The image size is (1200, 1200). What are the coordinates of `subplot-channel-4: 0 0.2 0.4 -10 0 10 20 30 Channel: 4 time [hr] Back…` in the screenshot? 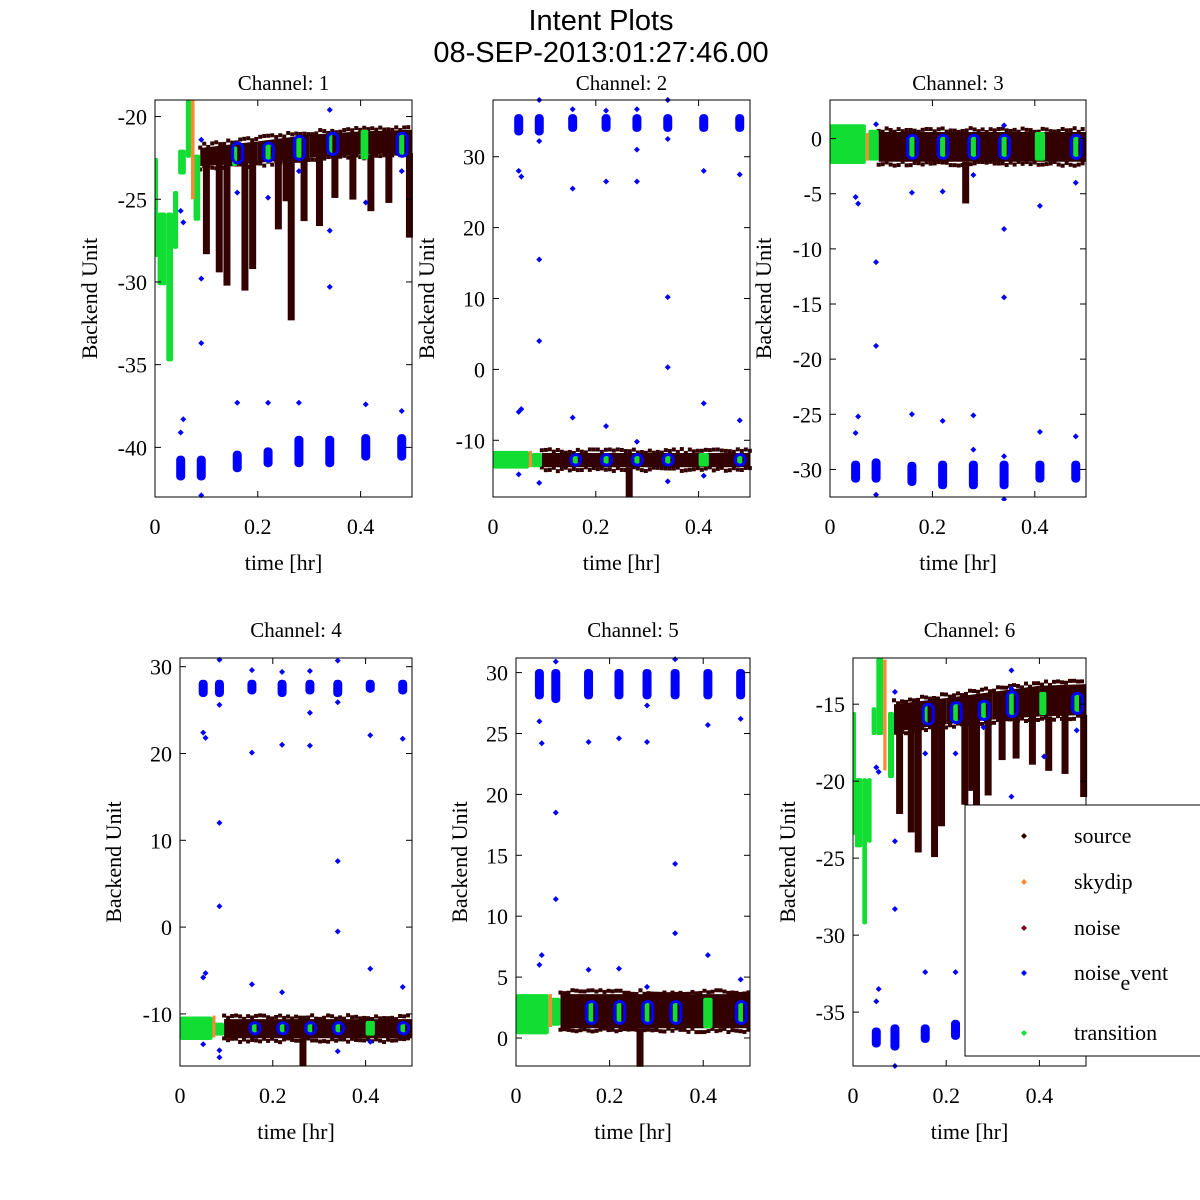 It's located at (257, 881).